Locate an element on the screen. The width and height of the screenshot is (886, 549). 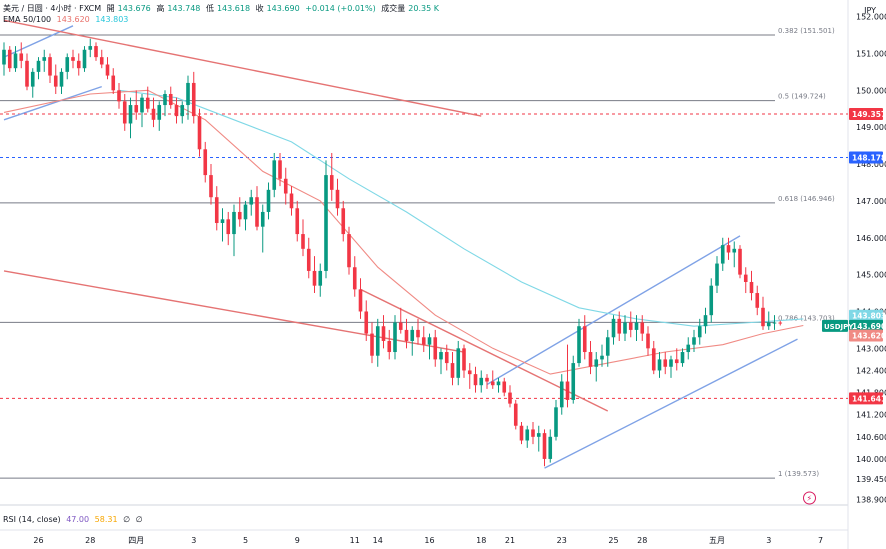
y-tick-label: 152.000 is located at coordinates (871, 17).